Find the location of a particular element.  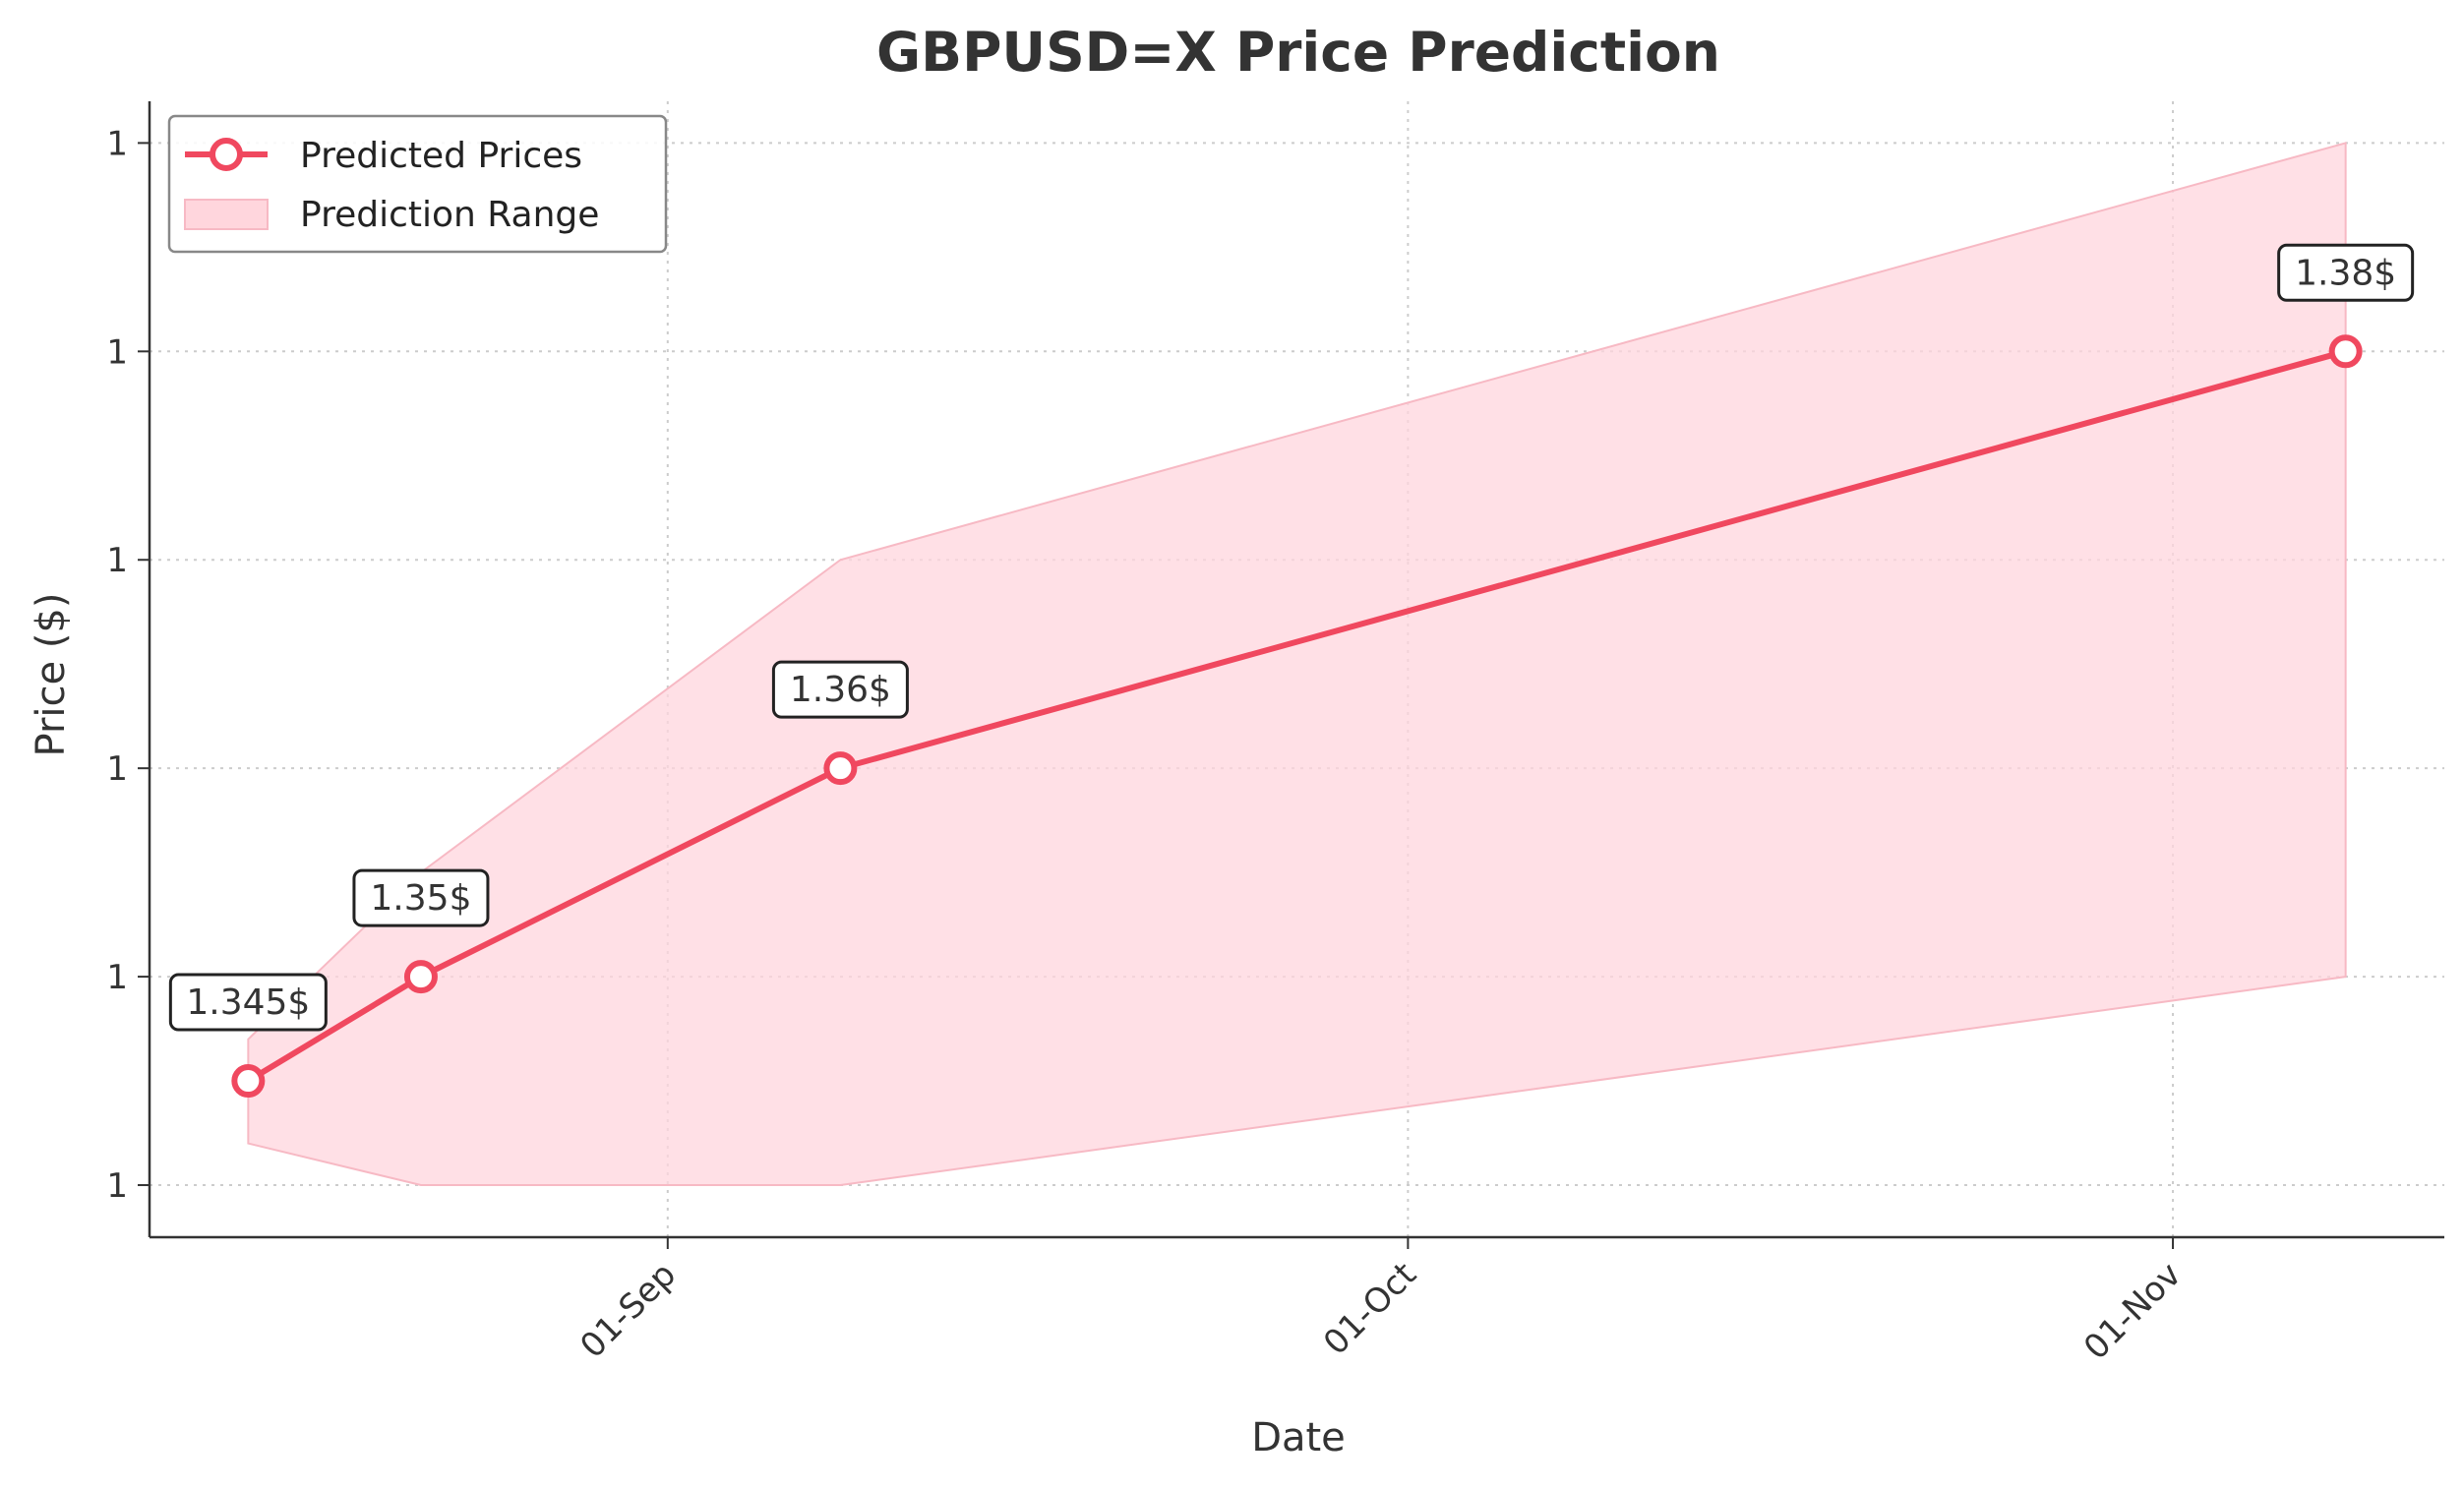

data-label: 1.38$ is located at coordinates (2345, 273).